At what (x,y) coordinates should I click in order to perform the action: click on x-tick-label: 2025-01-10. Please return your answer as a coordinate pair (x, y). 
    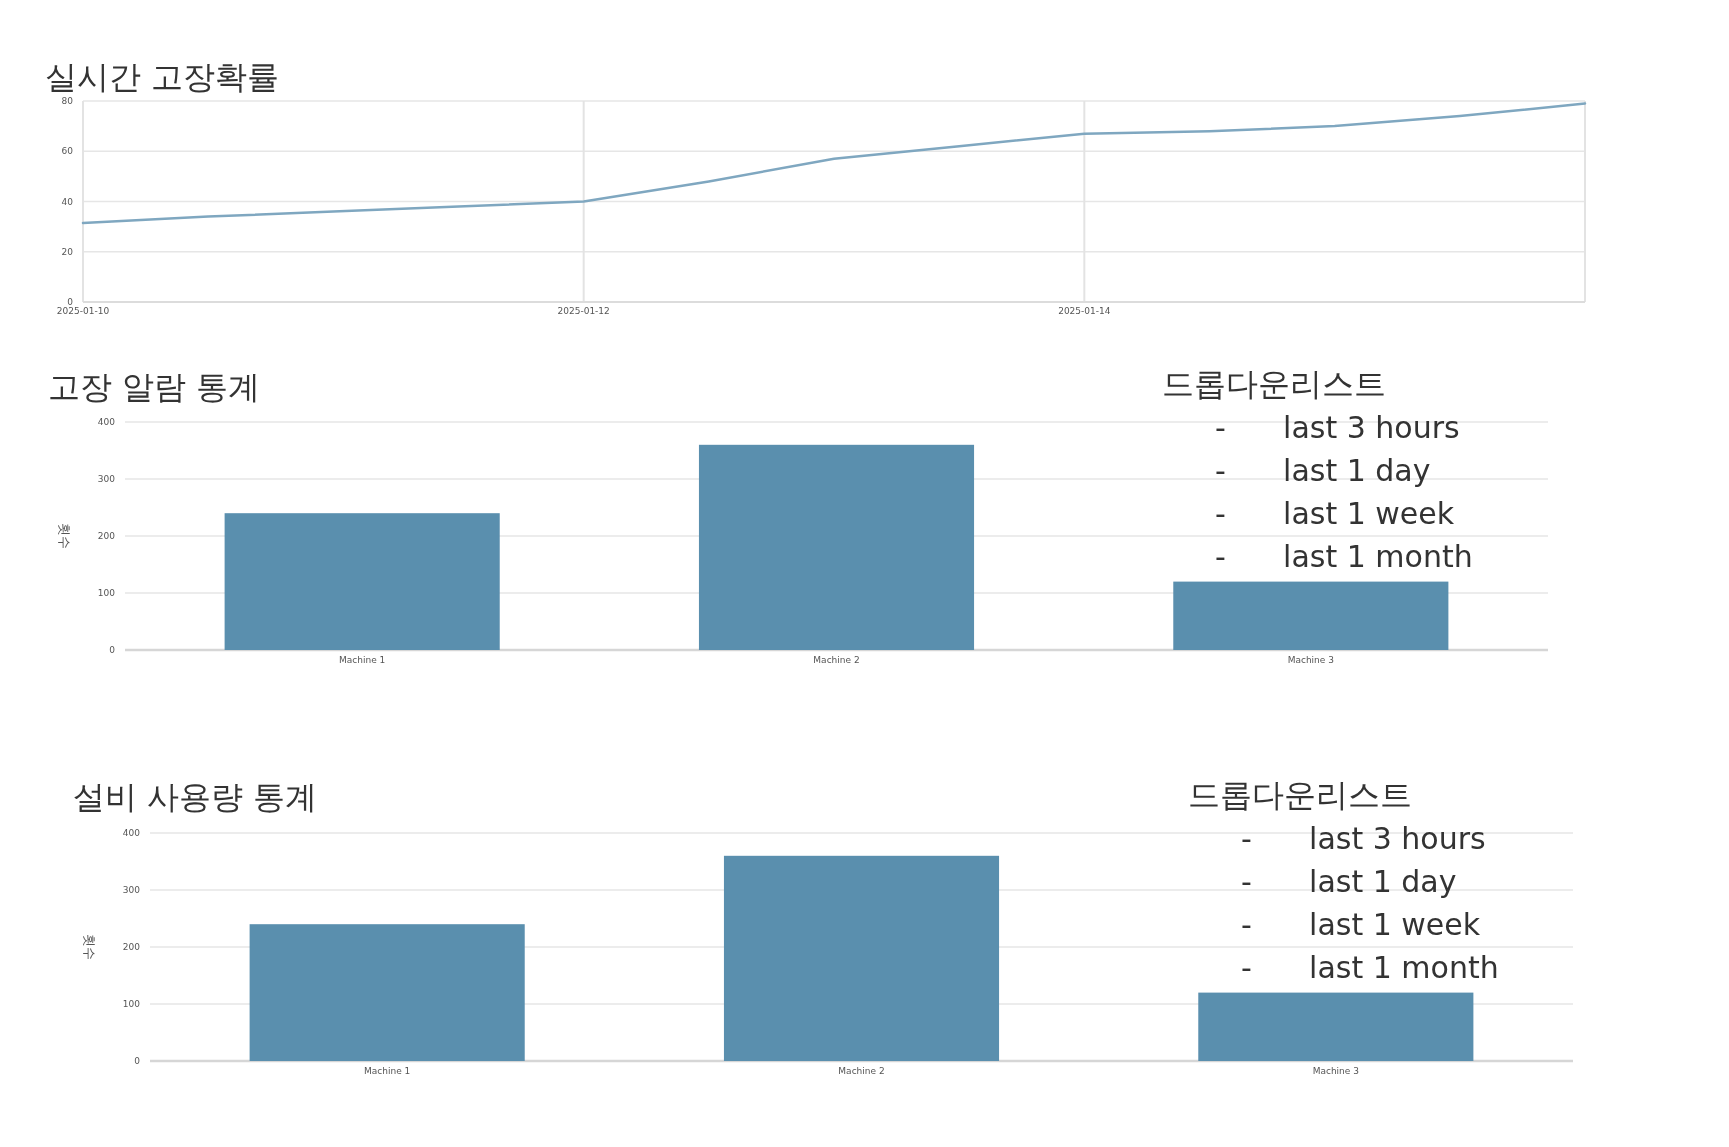
    Looking at the image, I should click on (83, 311).